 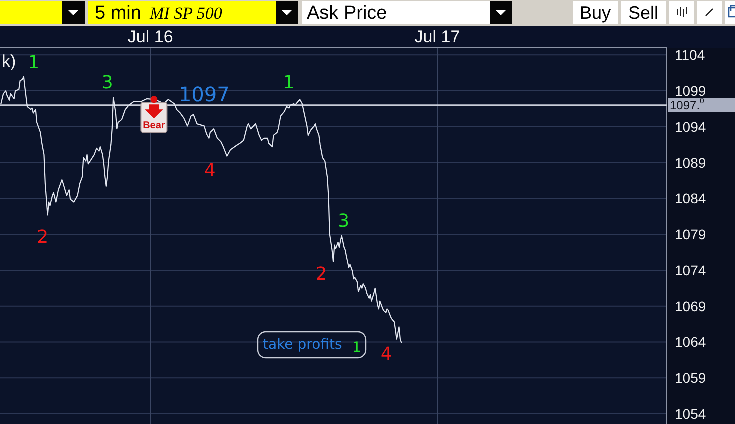 What do you see at coordinates (186, 13) in the screenshot?
I see `chart-title: MI SP 500` at bounding box center [186, 13].